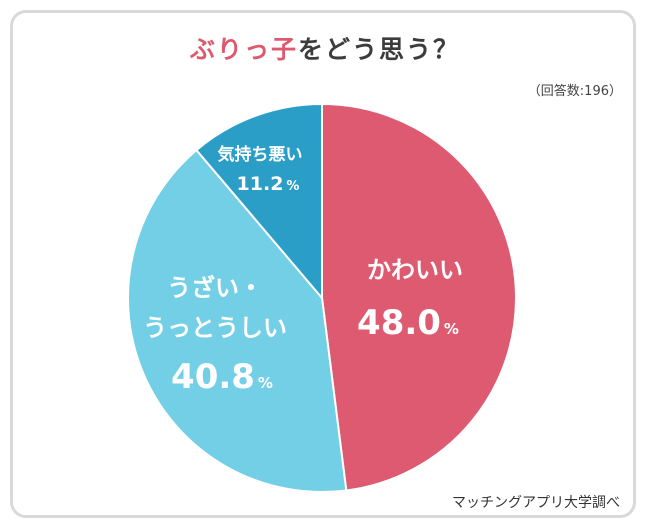  Describe the element at coordinates (379, 49) in the screenshot. I see `title-rest: をどう思う？` at that location.